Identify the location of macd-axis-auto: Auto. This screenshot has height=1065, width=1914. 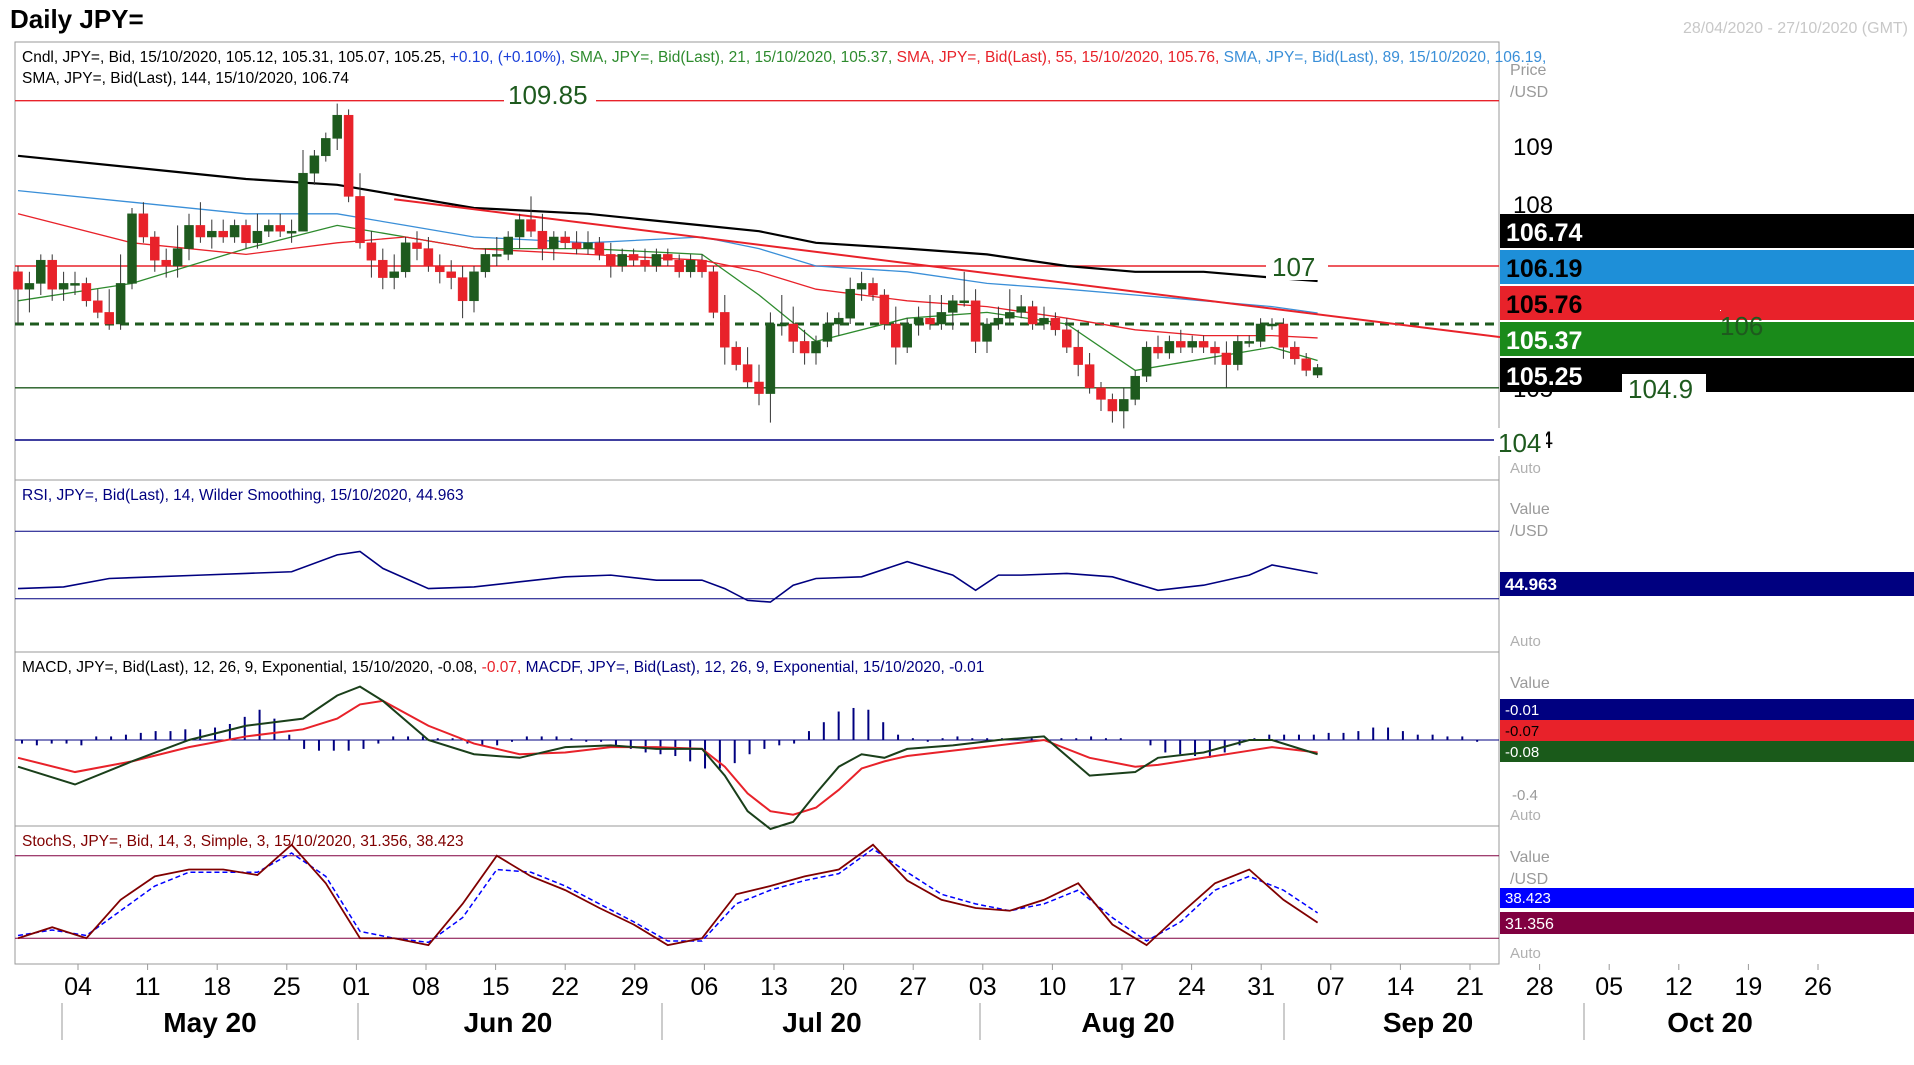
(1525, 815).